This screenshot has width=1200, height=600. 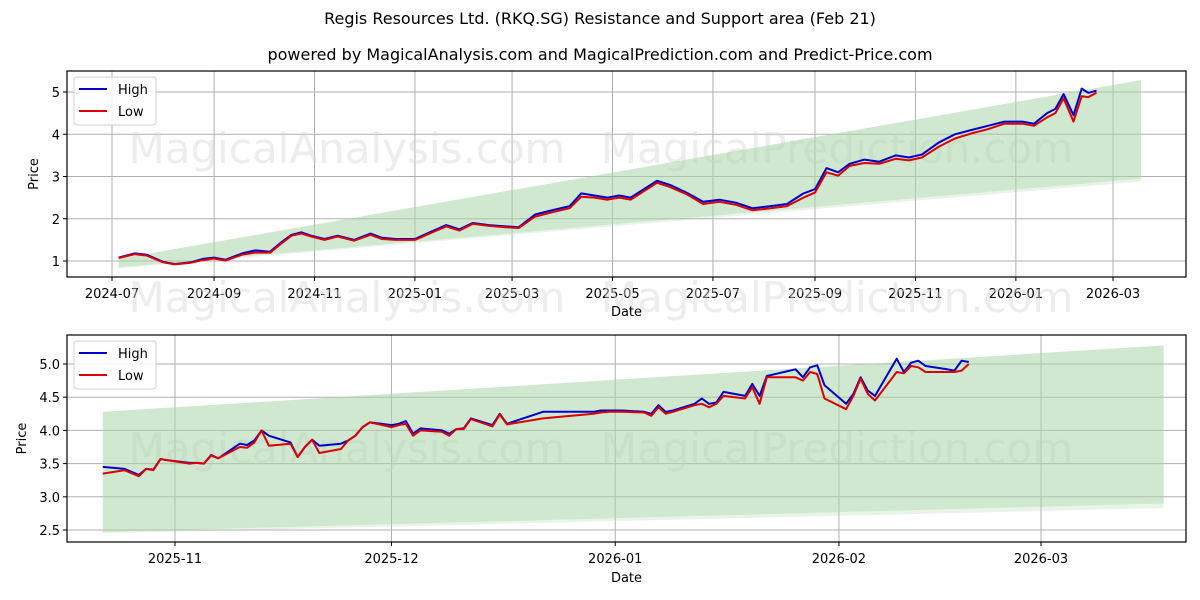 I want to click on series-line-low, so click(x=536, y=420).